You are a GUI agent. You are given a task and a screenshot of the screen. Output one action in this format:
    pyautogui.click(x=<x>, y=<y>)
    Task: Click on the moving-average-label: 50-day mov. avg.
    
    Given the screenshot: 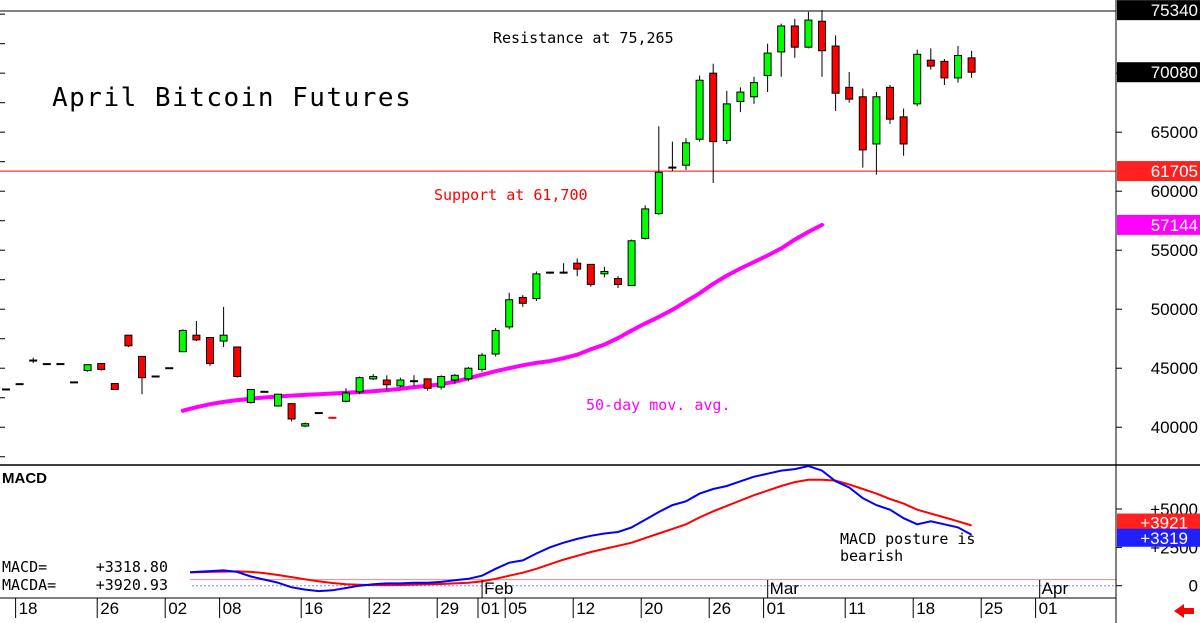 What is the action you would take?
    pyautogui.click(x=658, y=405)
    